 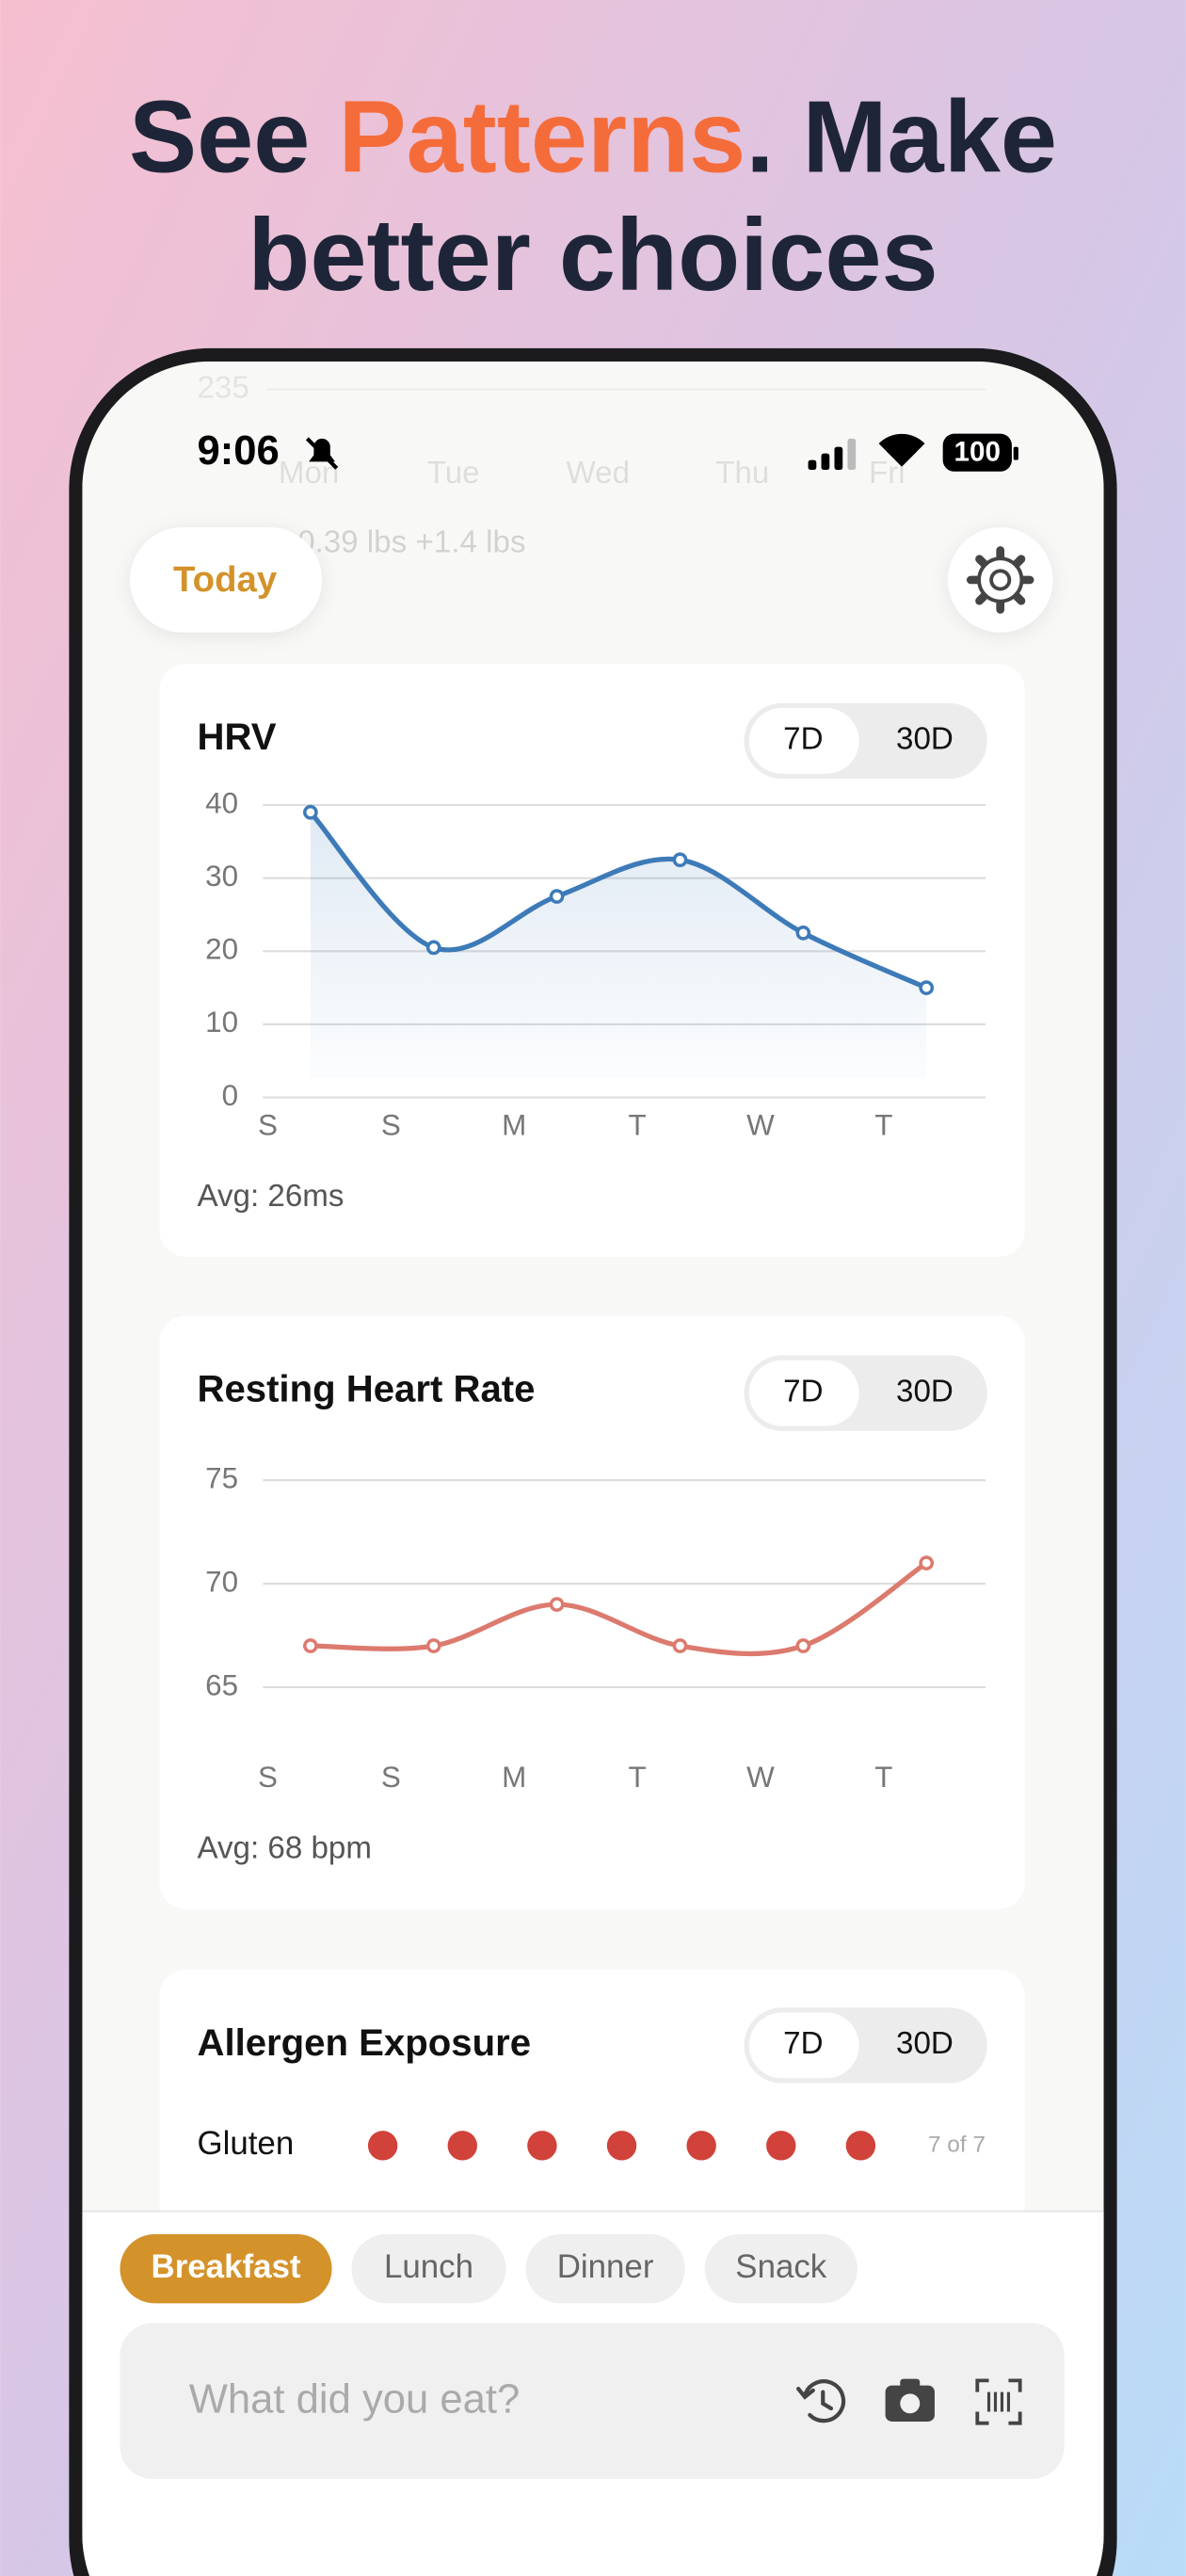 I want to click on today-button, so click(x=226, y=580).